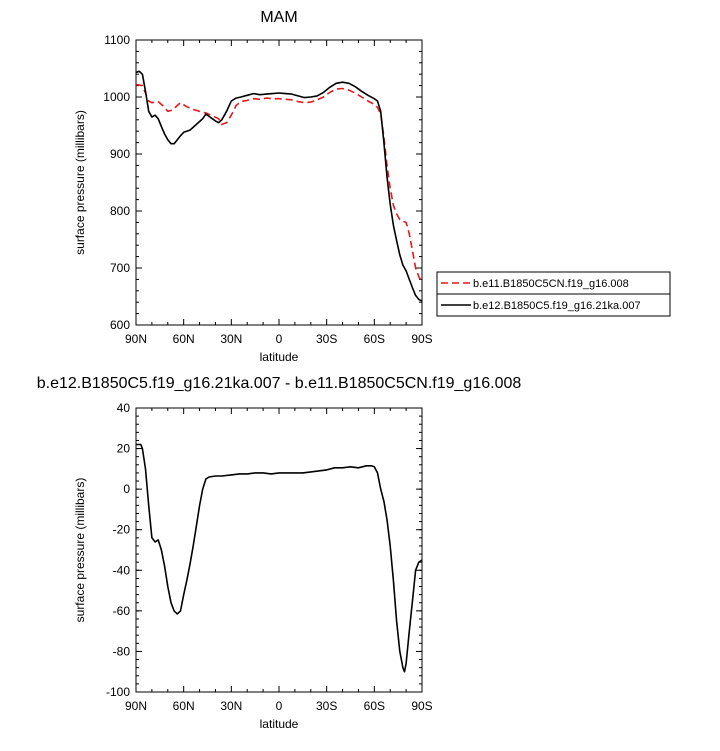 The height and width of the screenshot is (751, 720). What do you see at coordinates (120, 211) in the screenshot?
I see `y-tick-label: 800` at bounding box center [120, 211].